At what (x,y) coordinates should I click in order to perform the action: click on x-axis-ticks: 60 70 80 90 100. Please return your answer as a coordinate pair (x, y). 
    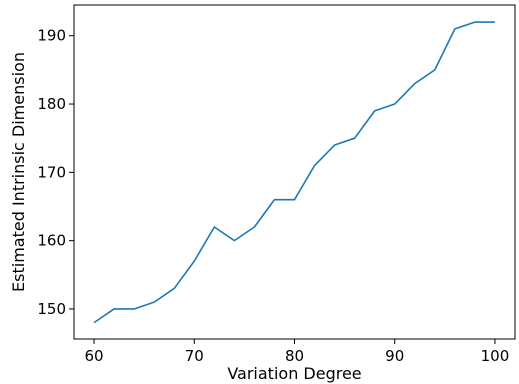
    Looking at the image, I should click on (296, 352).